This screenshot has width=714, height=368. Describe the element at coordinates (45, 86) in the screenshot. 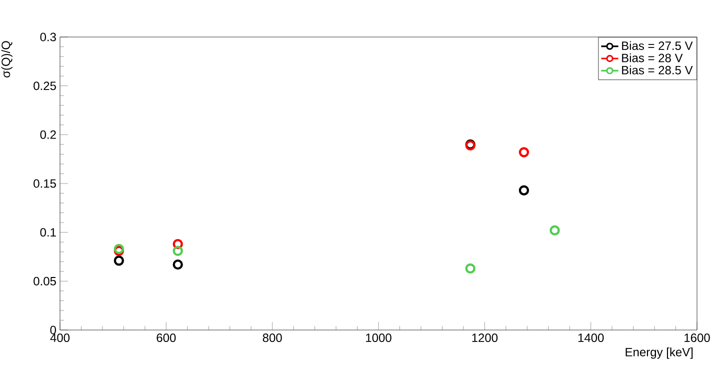

I see `y-tick-label: 0.25` at that location.